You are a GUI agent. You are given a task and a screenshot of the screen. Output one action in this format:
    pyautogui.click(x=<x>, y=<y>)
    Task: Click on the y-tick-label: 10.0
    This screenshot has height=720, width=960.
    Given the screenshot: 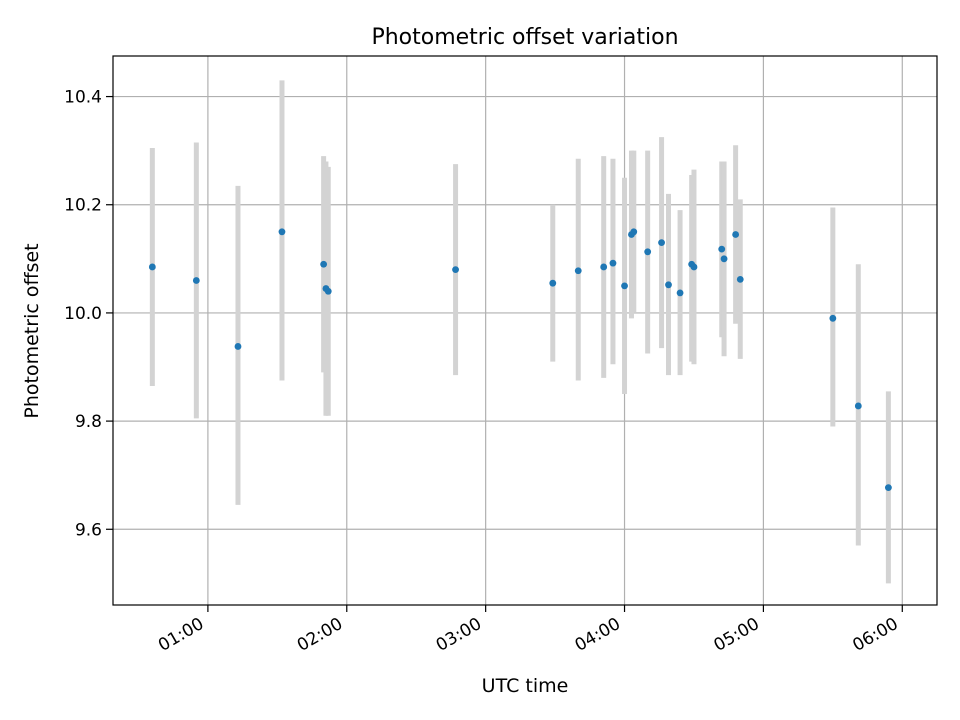 What is the action you would take?
    pyautogui.click(x=83, y=314)
    